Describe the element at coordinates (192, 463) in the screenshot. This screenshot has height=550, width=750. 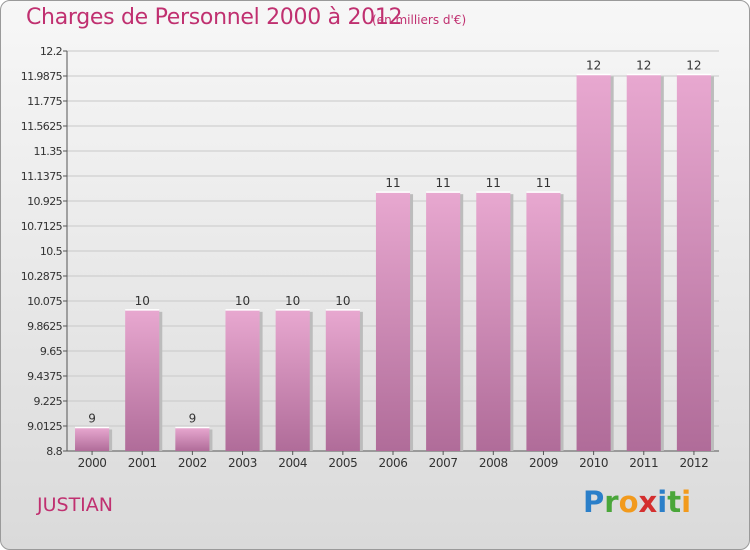
I see `x-tick-label: 2002` at that location.